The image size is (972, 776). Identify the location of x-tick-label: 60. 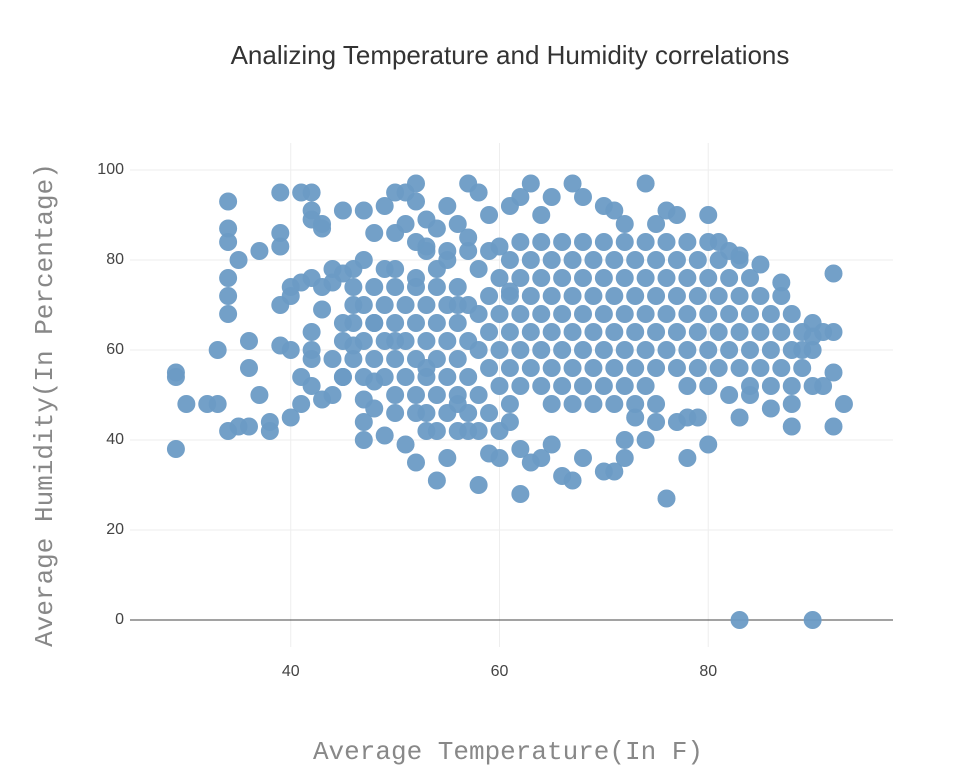
(500, 671).